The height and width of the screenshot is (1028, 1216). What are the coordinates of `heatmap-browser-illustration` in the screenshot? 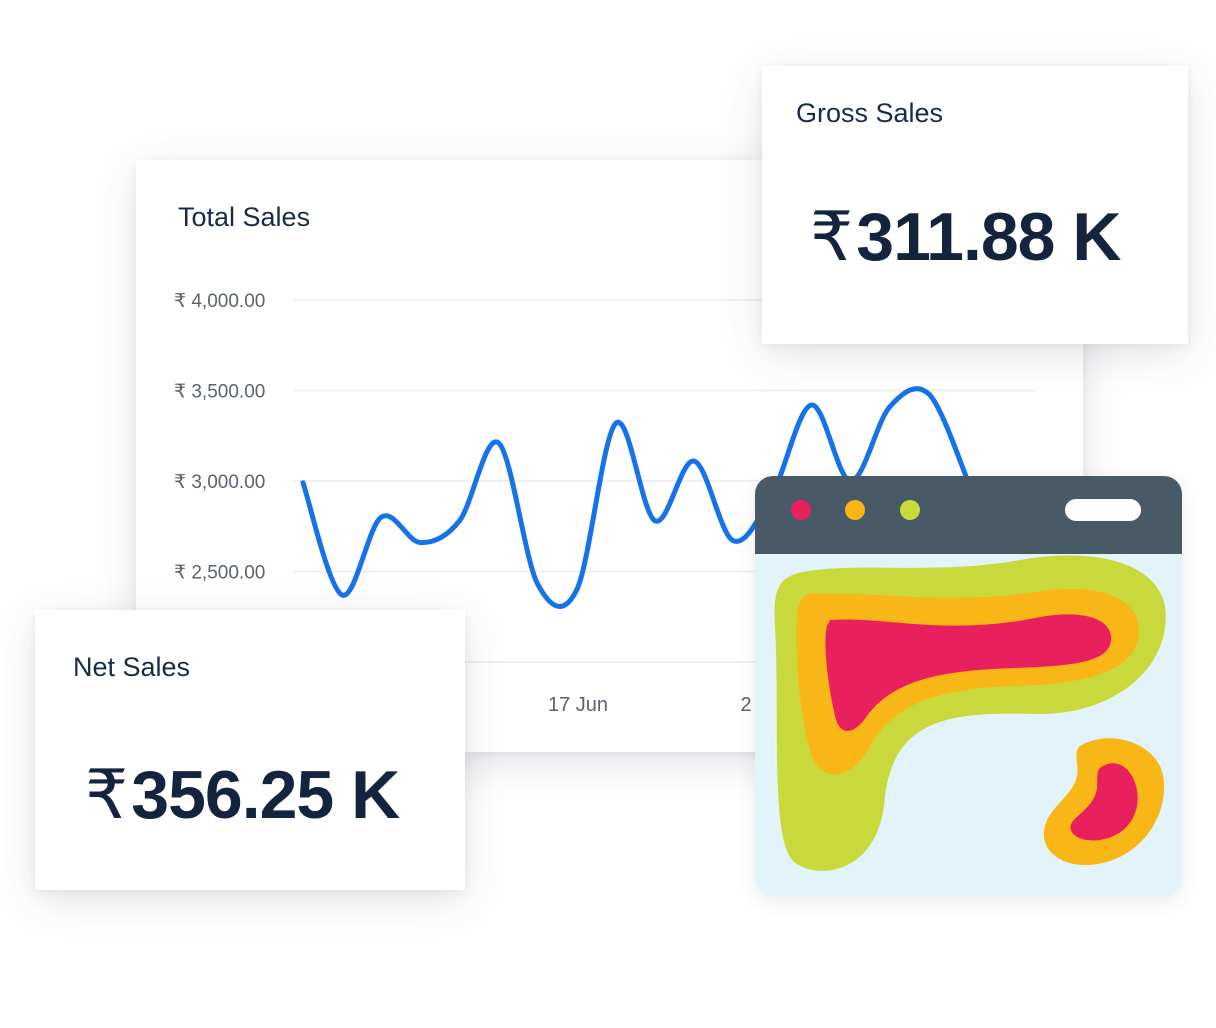 It's located at (968, 686).